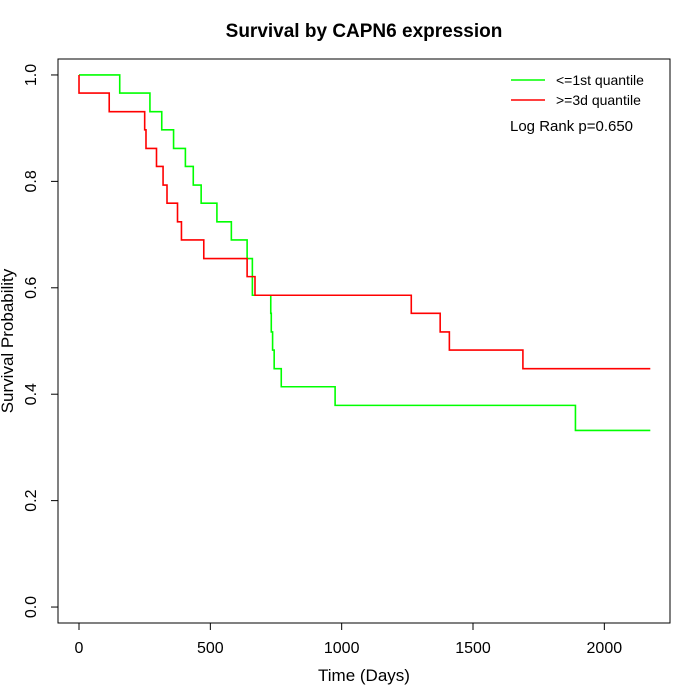 This screenshot has height=700, width=700. Describe the element at coordinates (31, 288) in the screenshot. I see `y-tick-label: 0.6` at that location.